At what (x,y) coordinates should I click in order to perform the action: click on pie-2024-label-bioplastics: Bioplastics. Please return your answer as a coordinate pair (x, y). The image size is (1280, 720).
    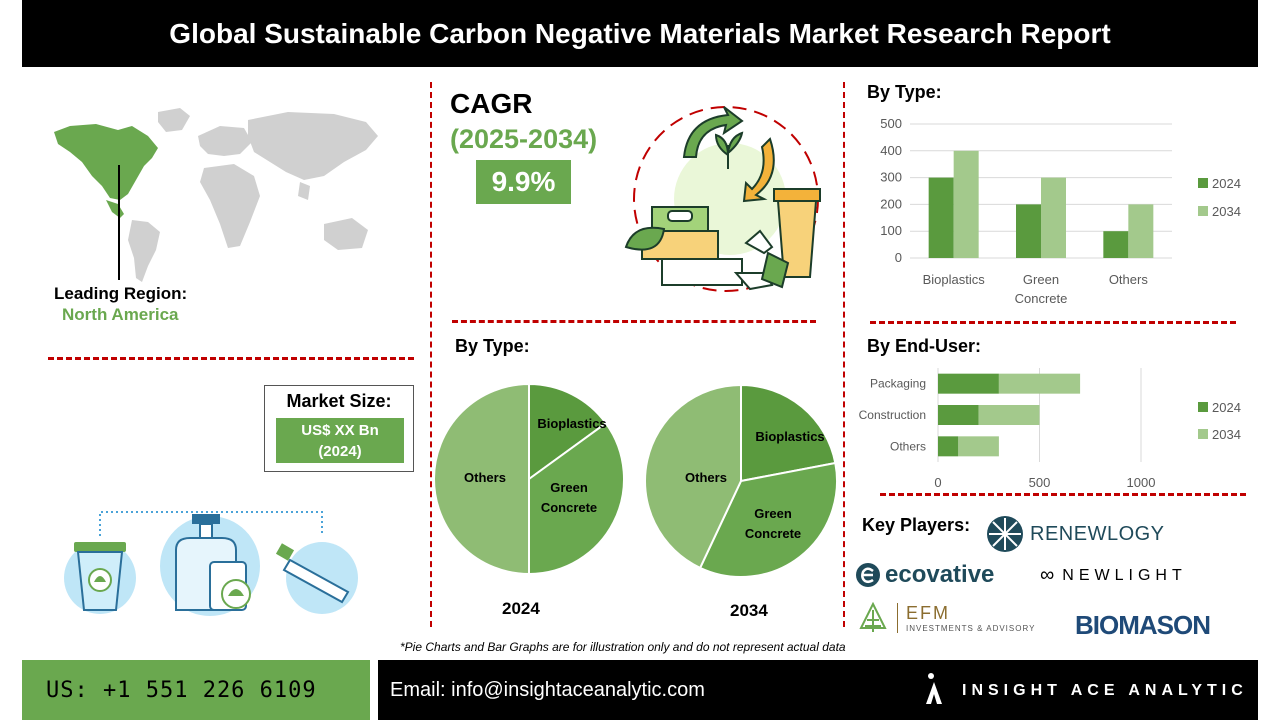
    Looking at the image, I should click on (572, 423).